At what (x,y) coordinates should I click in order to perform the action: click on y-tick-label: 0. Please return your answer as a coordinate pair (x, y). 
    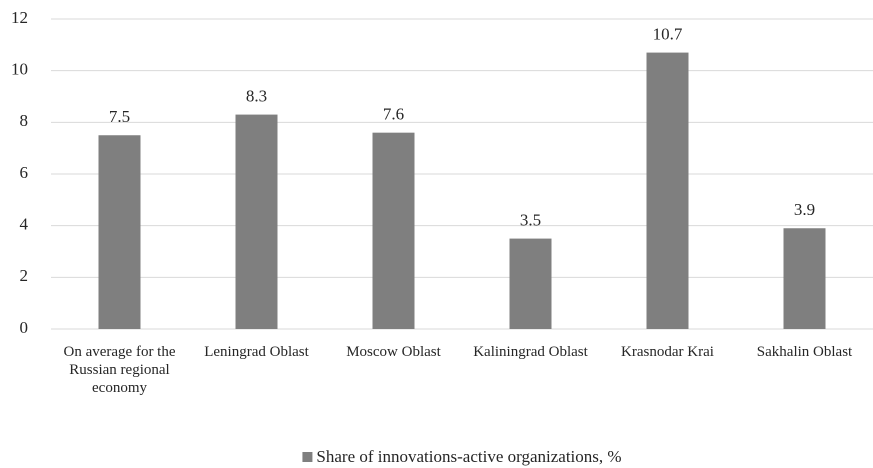
    Looking at the image, I should click on (24, 327).